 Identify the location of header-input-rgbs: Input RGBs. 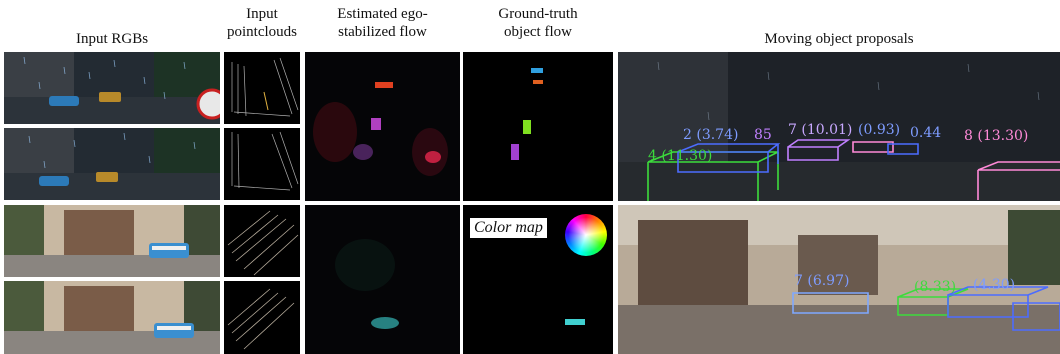
(112, 39).